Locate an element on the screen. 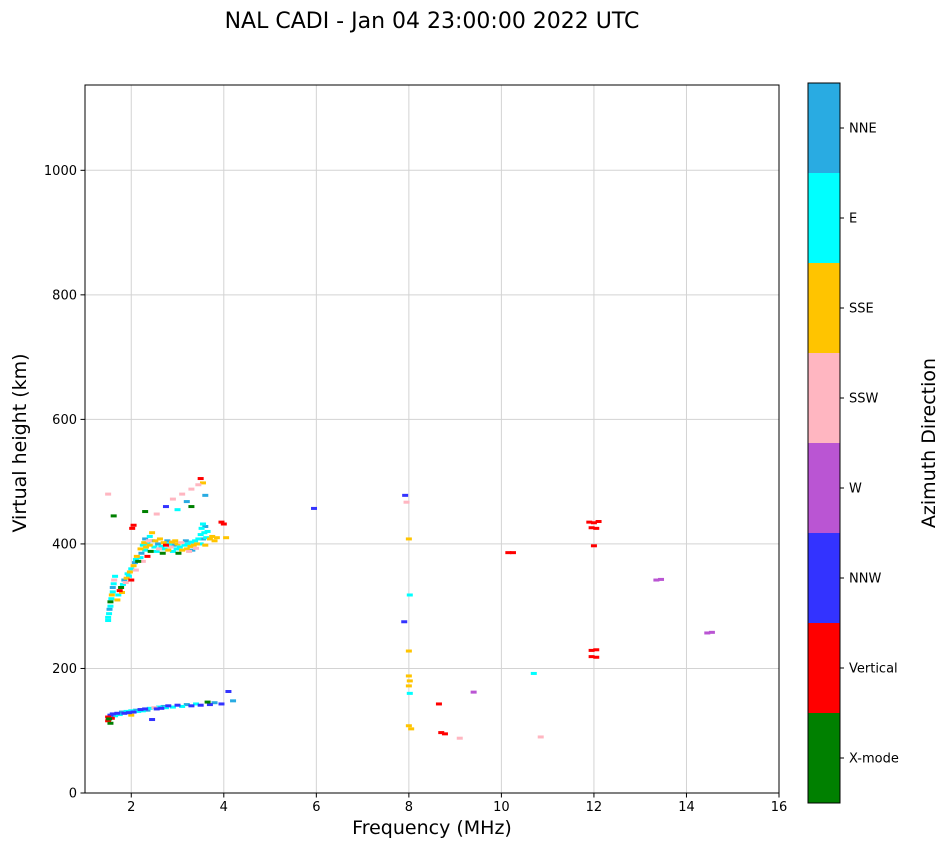  colorbar-tick-label: NNW is located at coordinates (865, 579).